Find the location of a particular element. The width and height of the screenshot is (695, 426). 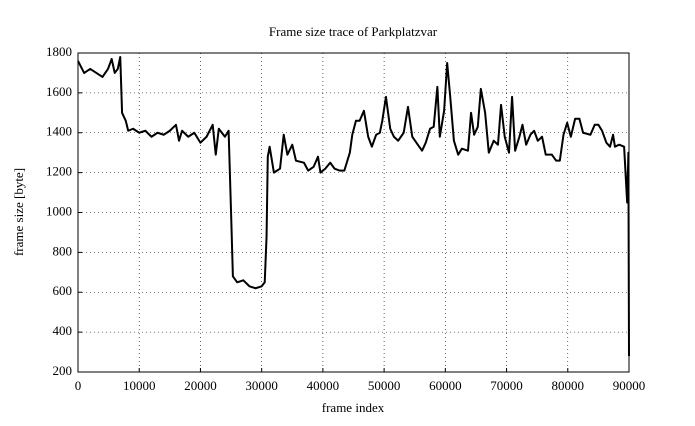

y-tick-label: 1400 is located at coordinates (59, 131).